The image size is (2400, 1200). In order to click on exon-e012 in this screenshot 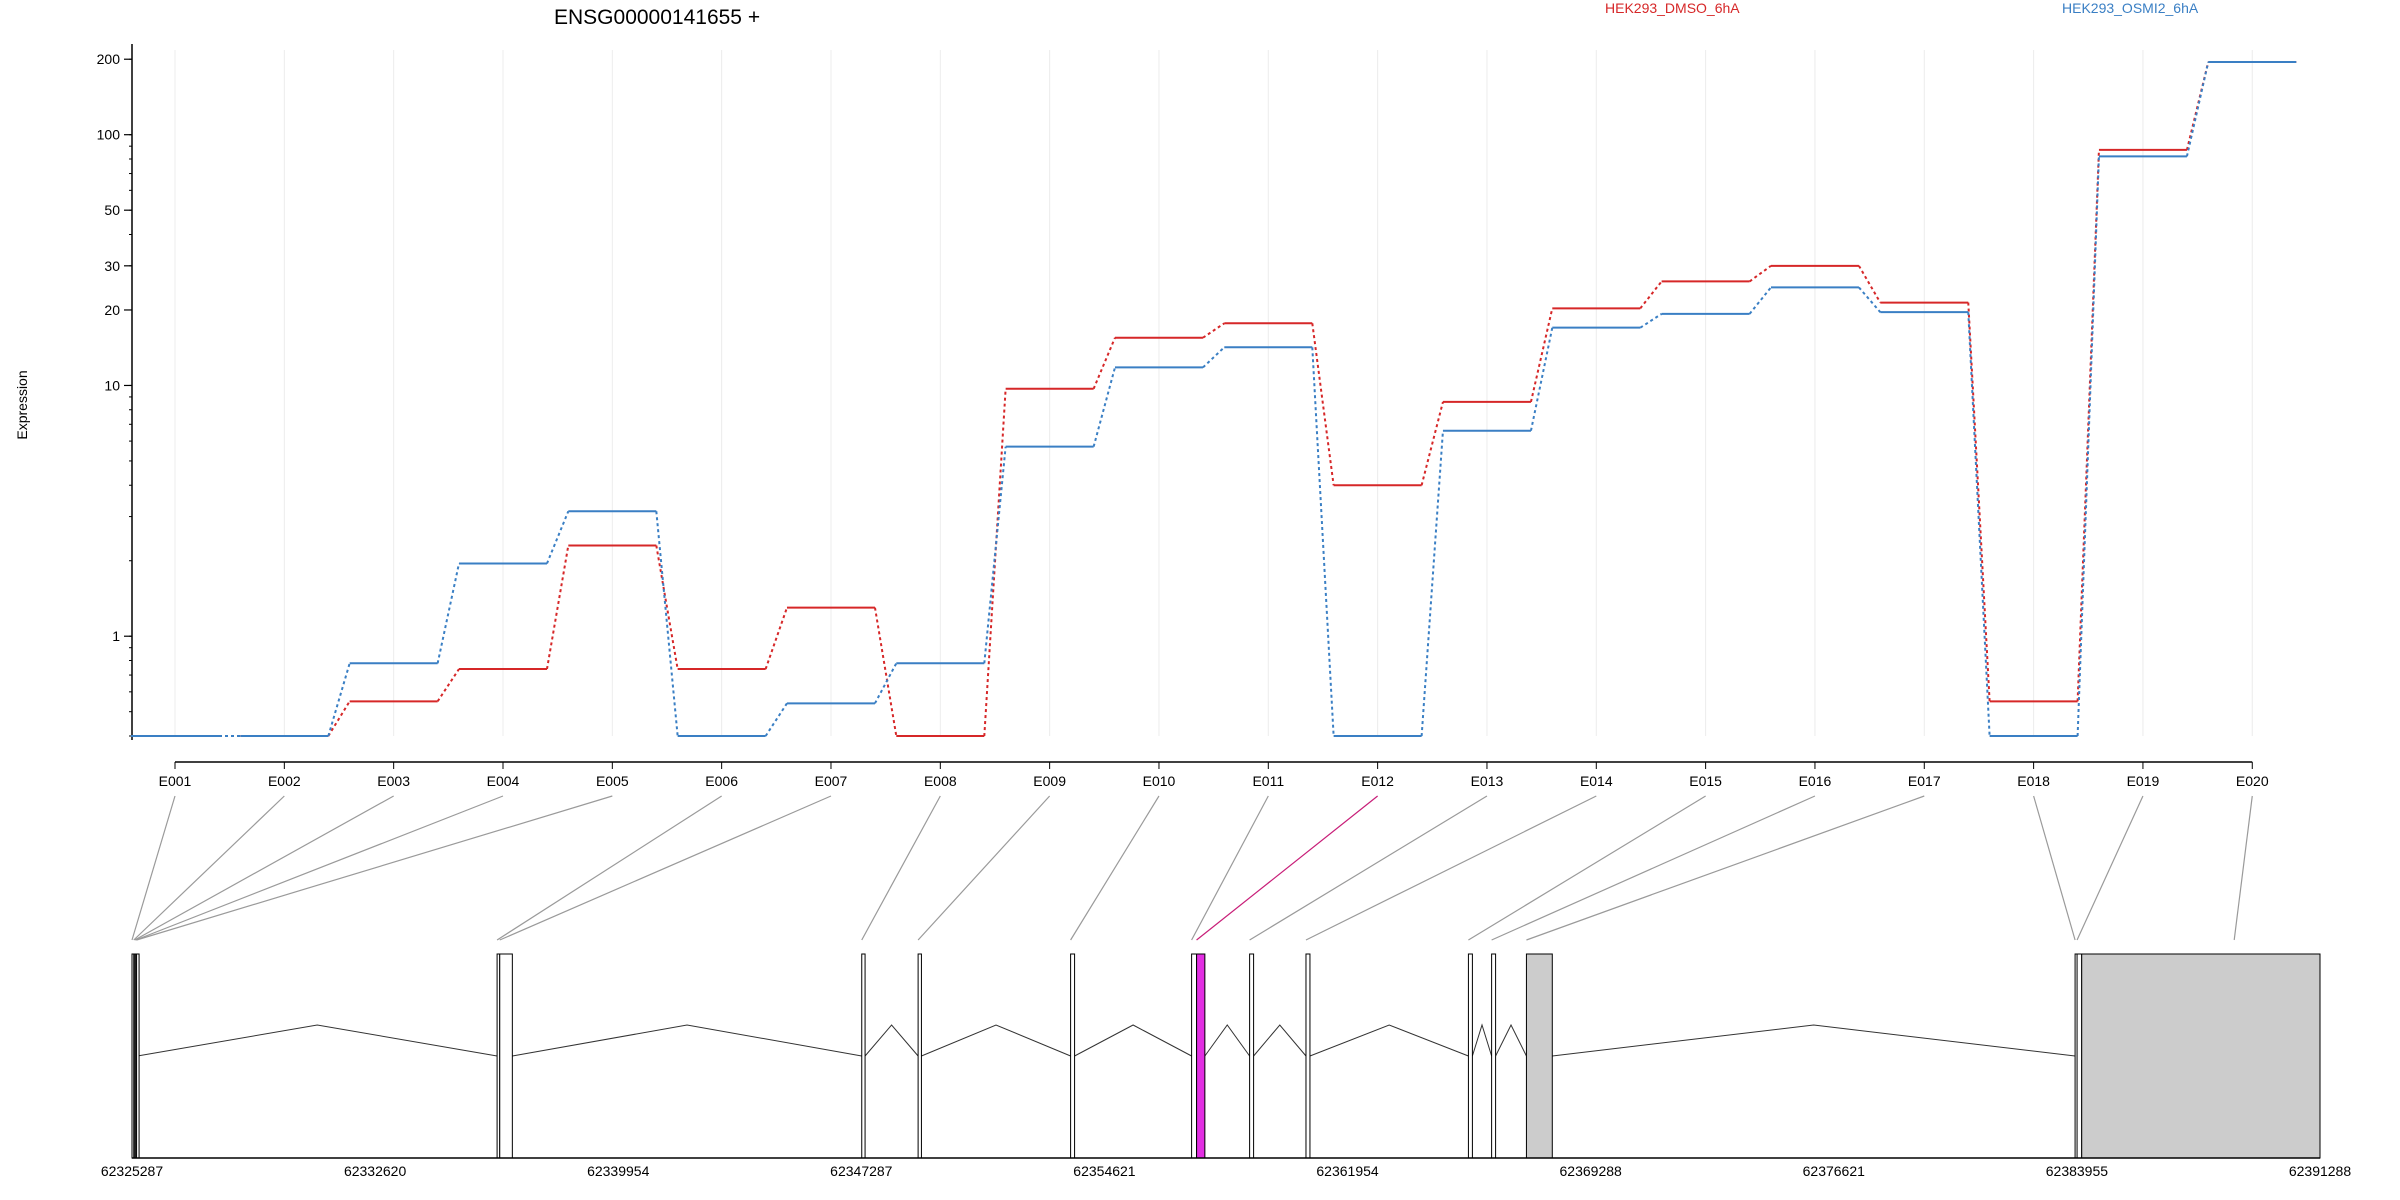, I will do `click(1201, 1056)`.